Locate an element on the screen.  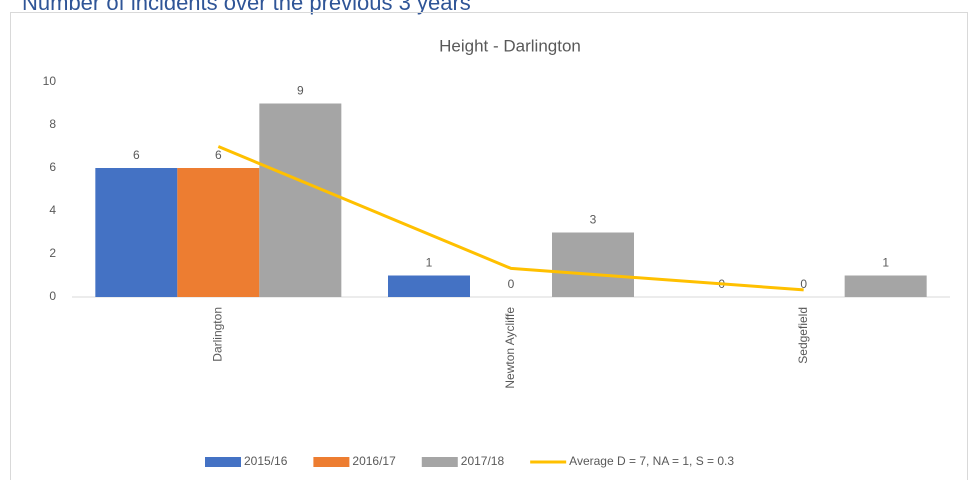
x-tick-label: Sedgefield is located at coordinates (803, 335).